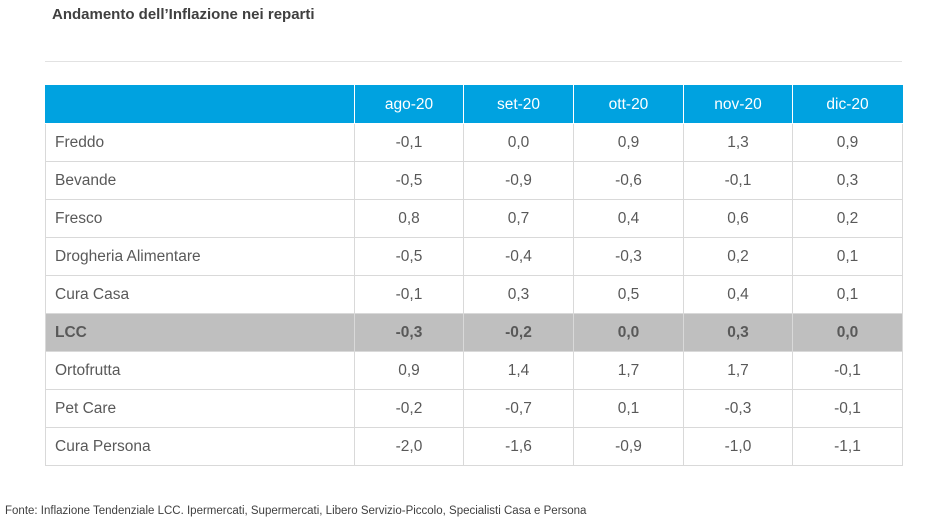  I want to click on table-header-row: ago-20 set-20 ott-20 nov-20 dic-20, so click(474, 104).